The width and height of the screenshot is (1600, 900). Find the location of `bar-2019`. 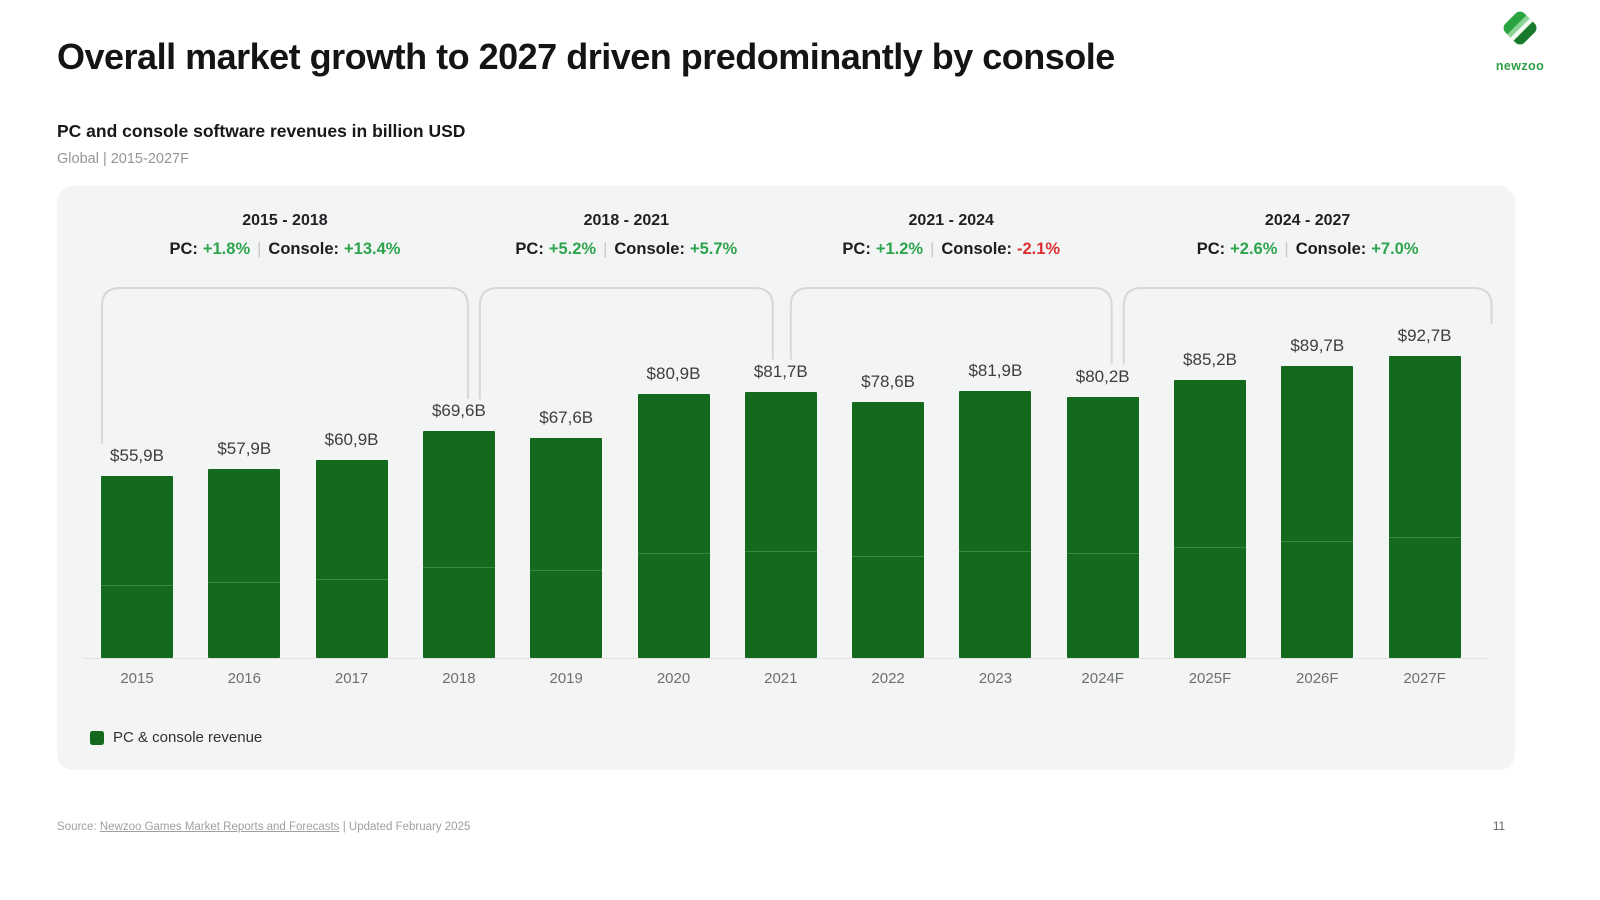

bar-2019 is located at coordinates (566, 547).